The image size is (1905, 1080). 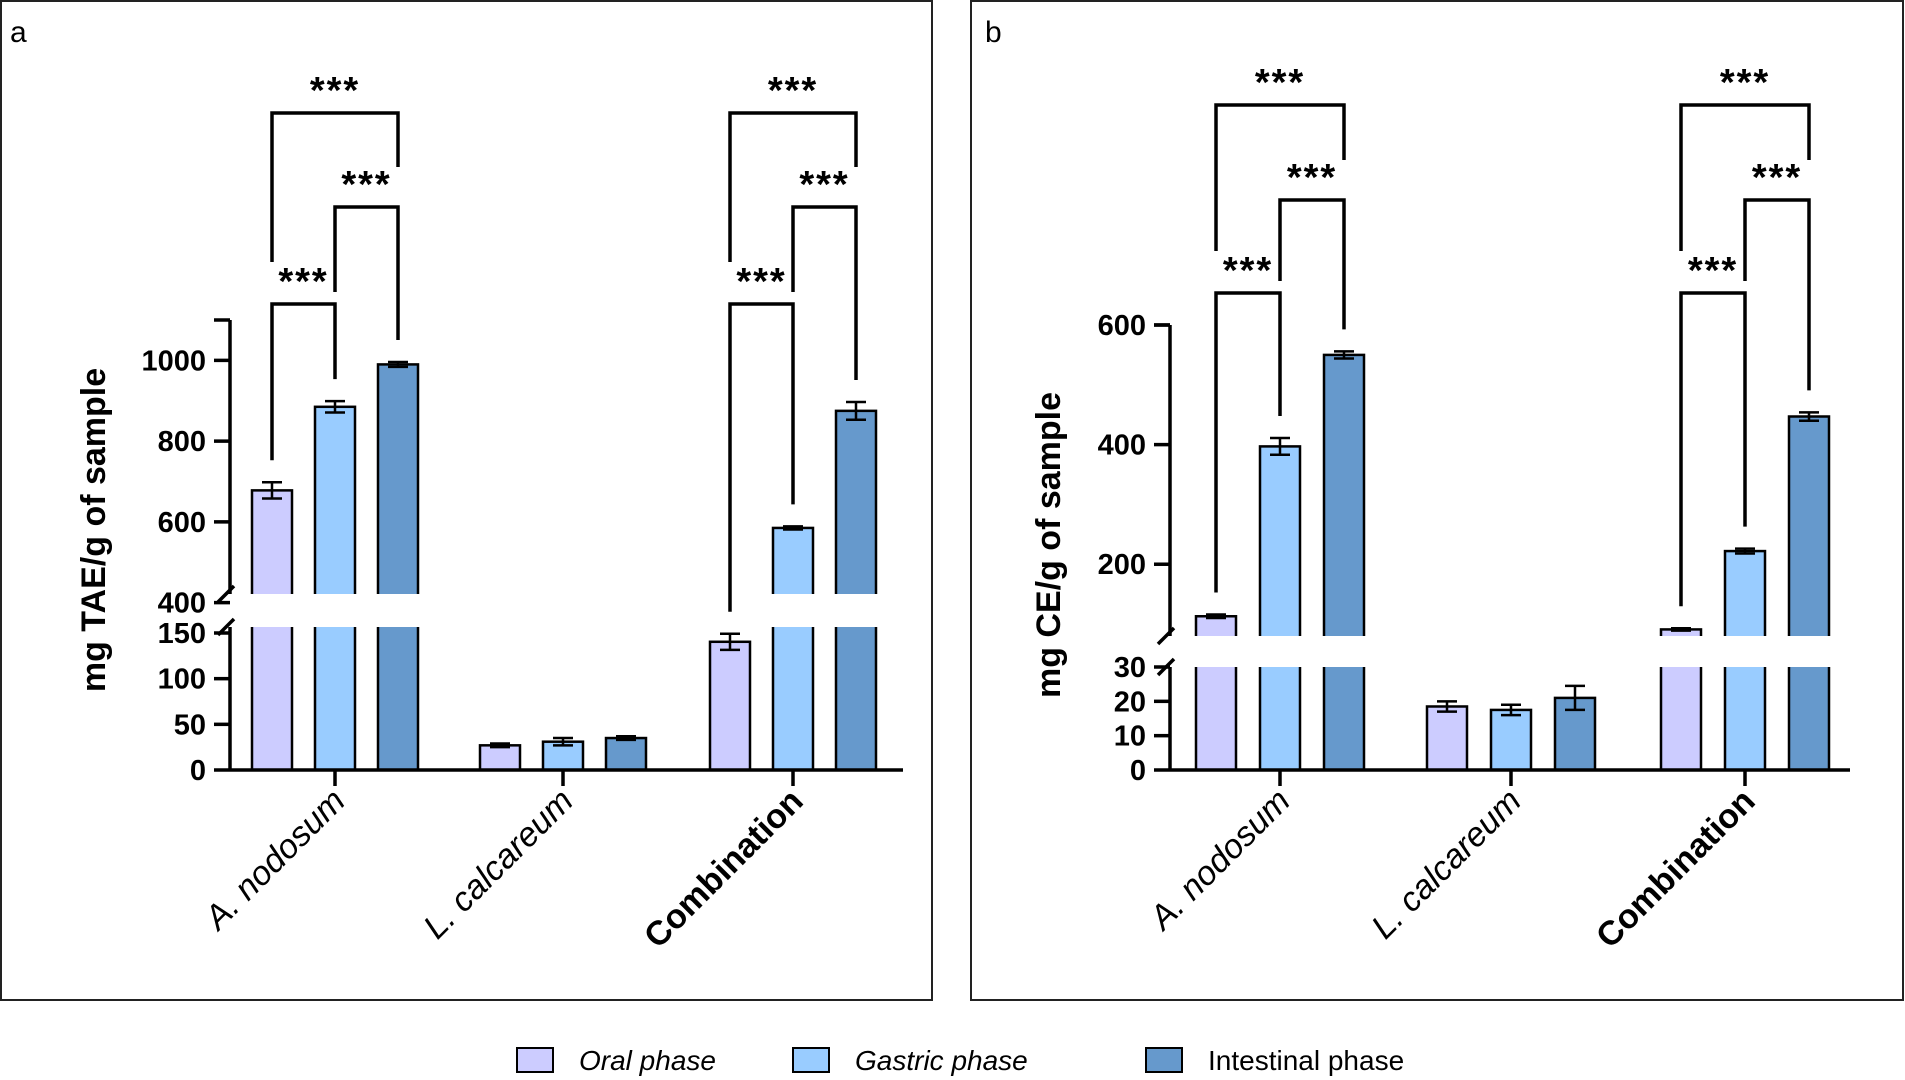 What do you see at coordinates (1219, 860) in the screenshot?
I see `category-label-b-0: A. nodosum` at bounding box center [1219, 860].